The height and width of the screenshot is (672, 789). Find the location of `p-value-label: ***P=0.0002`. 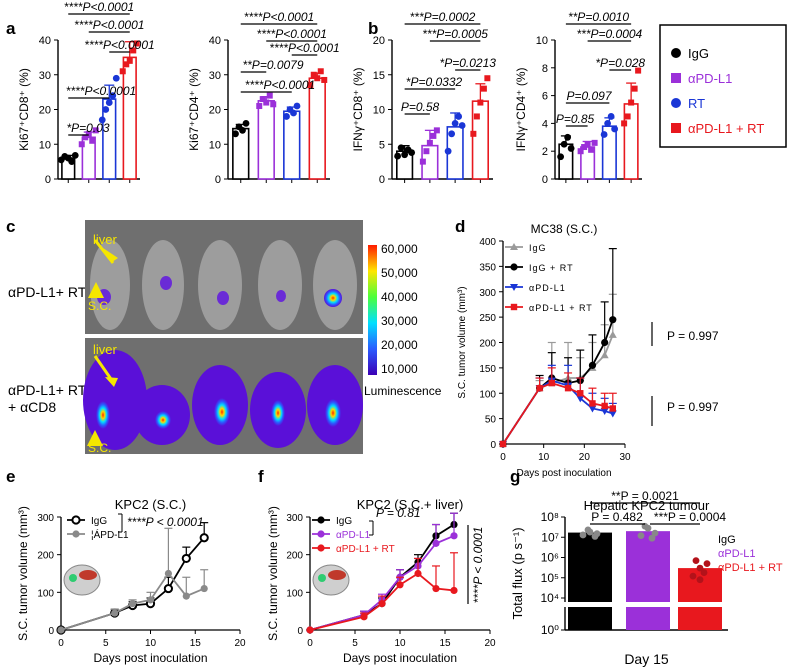

p-value-label: ***P=0.0002 is located at coordinates (443, 17).